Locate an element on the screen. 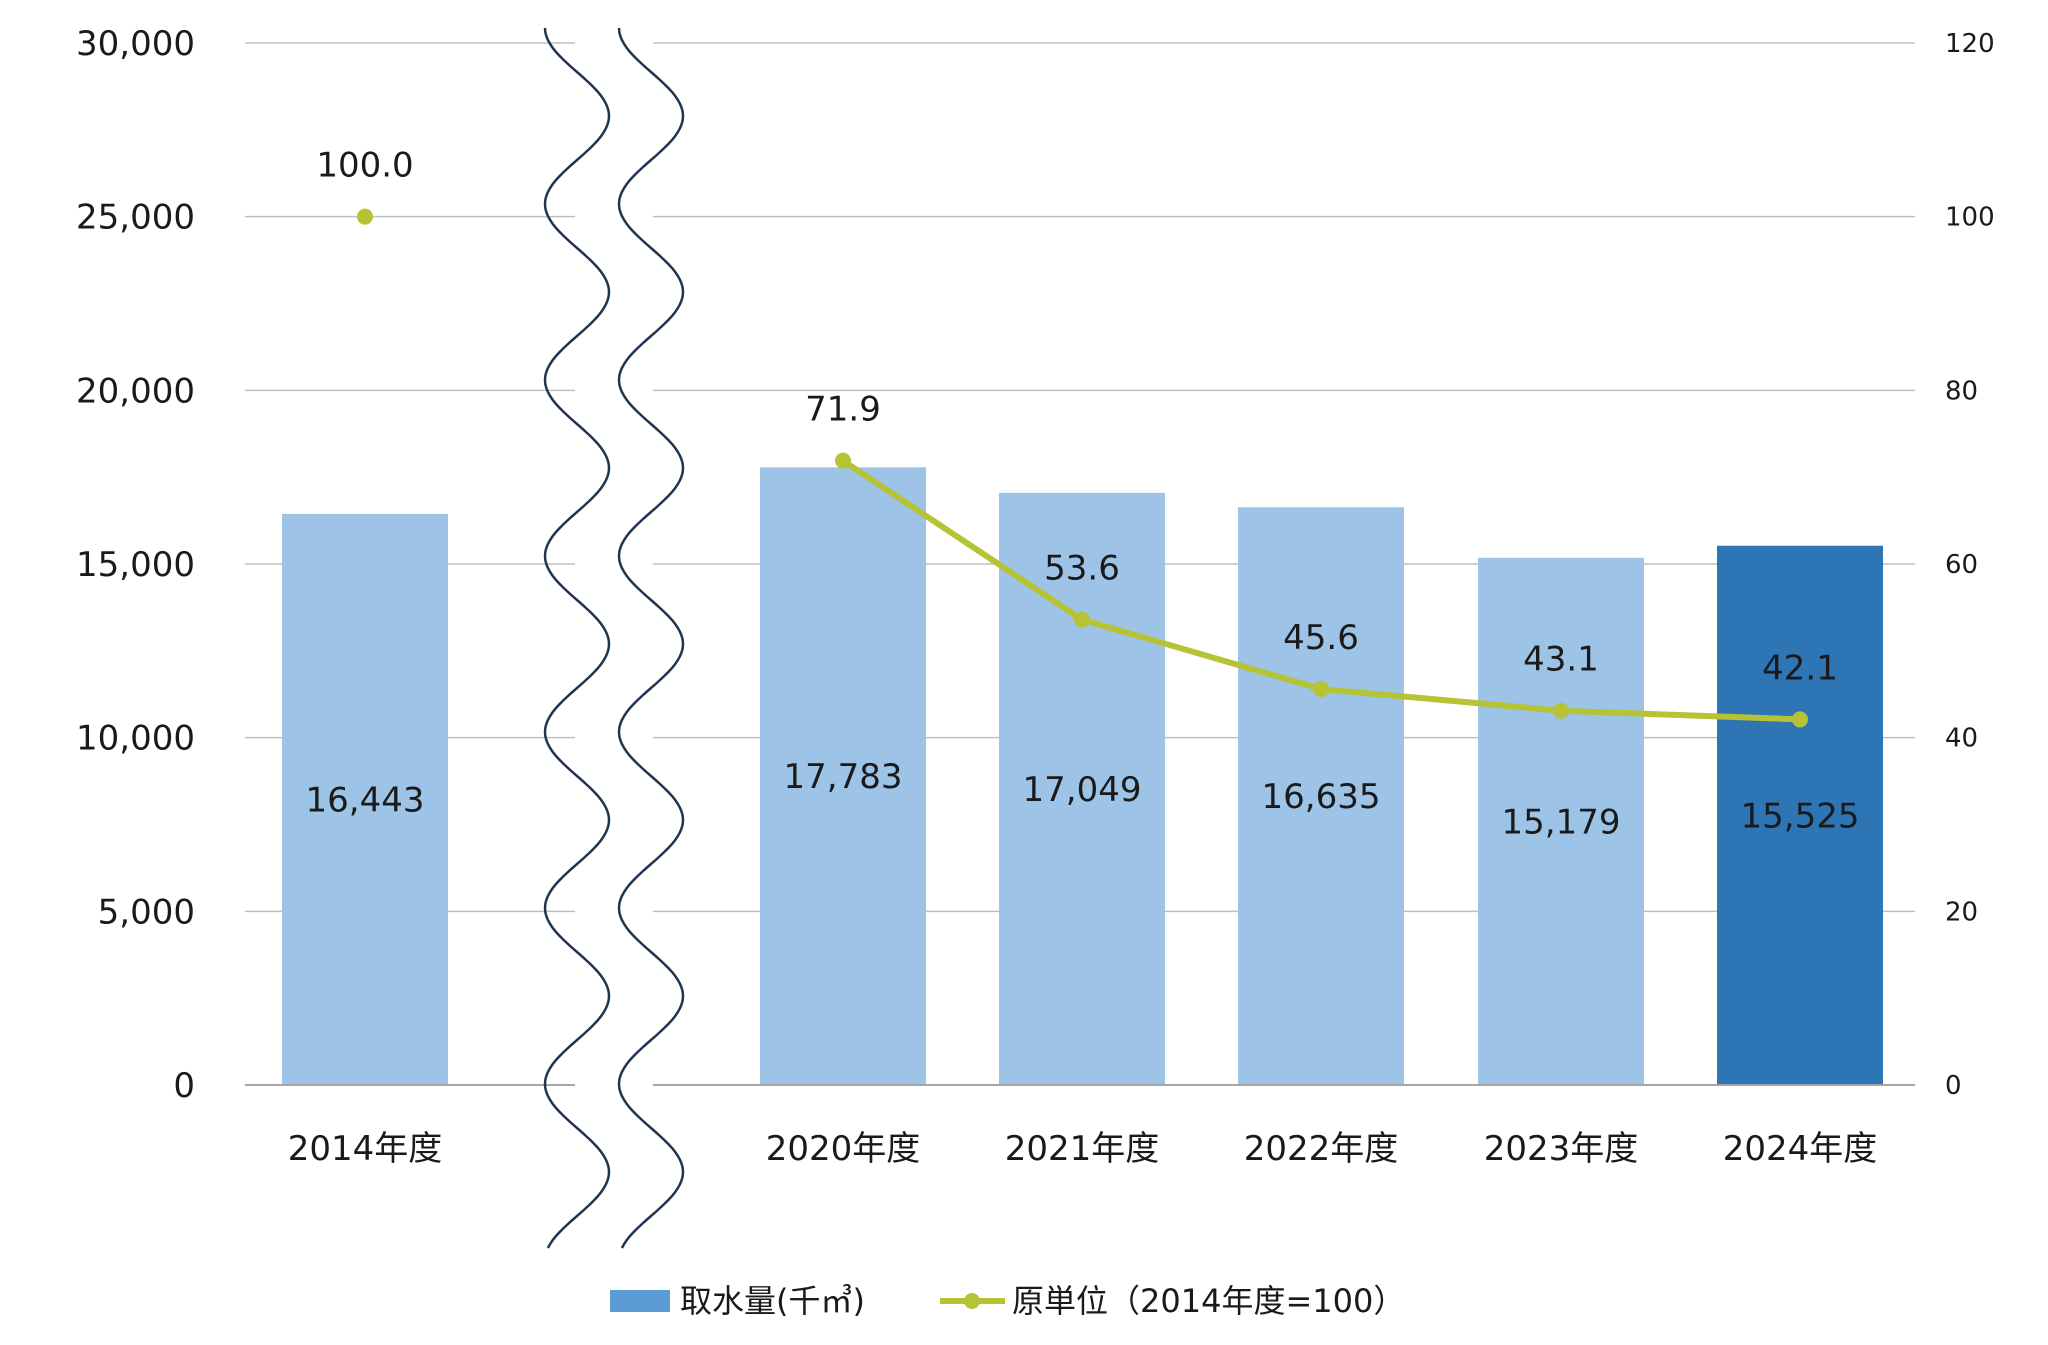 The height and width of the screenshot is (1345, 2048). axis-break is located at coordinates (614, 638).